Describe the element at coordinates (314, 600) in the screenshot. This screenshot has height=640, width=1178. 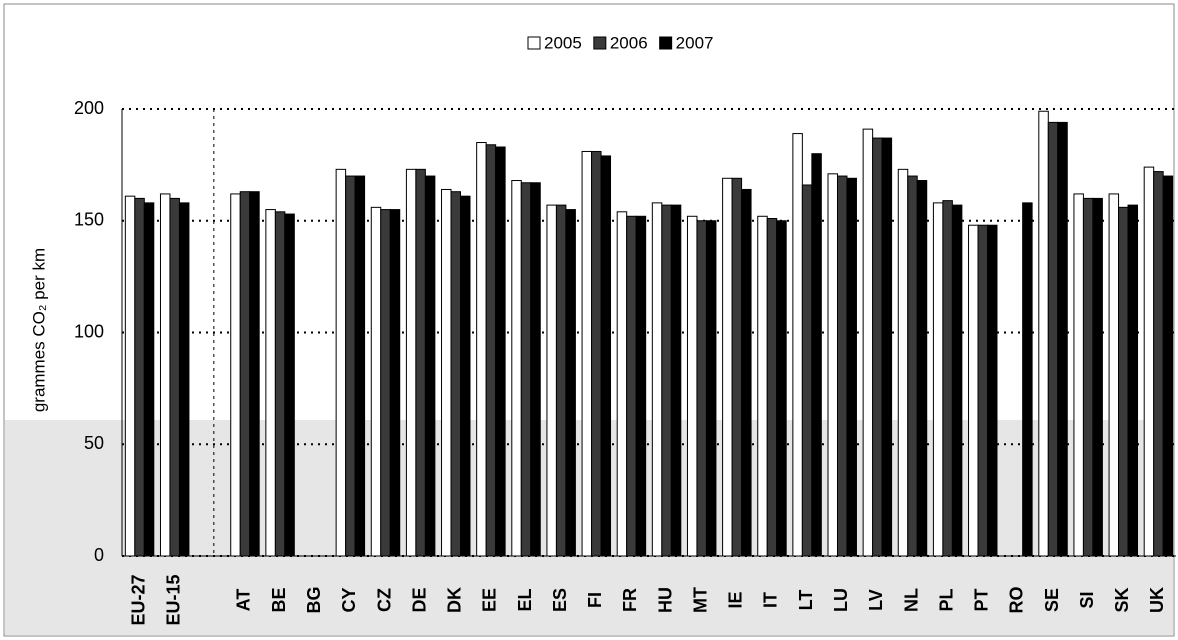
I see `x-tick-label: BG` at that location.